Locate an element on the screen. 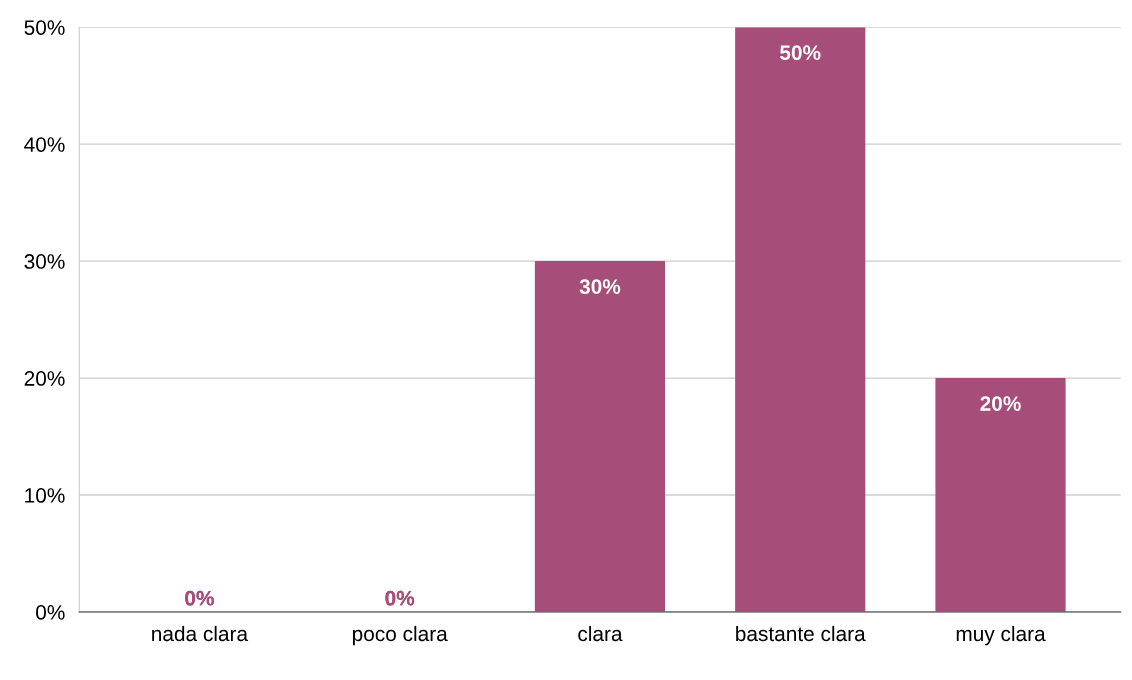 The height and width of the screenshot is (680, 1132). data-label: 50% is located at coordinates (800, 53).